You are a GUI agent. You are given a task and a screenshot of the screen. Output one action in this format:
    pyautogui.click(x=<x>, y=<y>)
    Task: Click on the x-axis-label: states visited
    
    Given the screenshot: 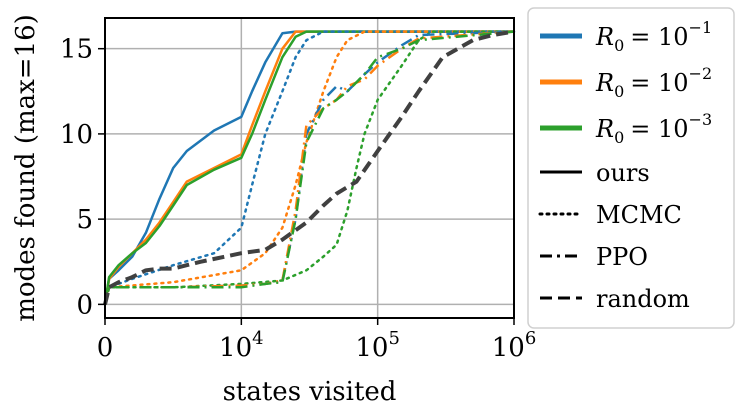 What is the action you would take?
    pyautogui.click(x=310, y=392)
    